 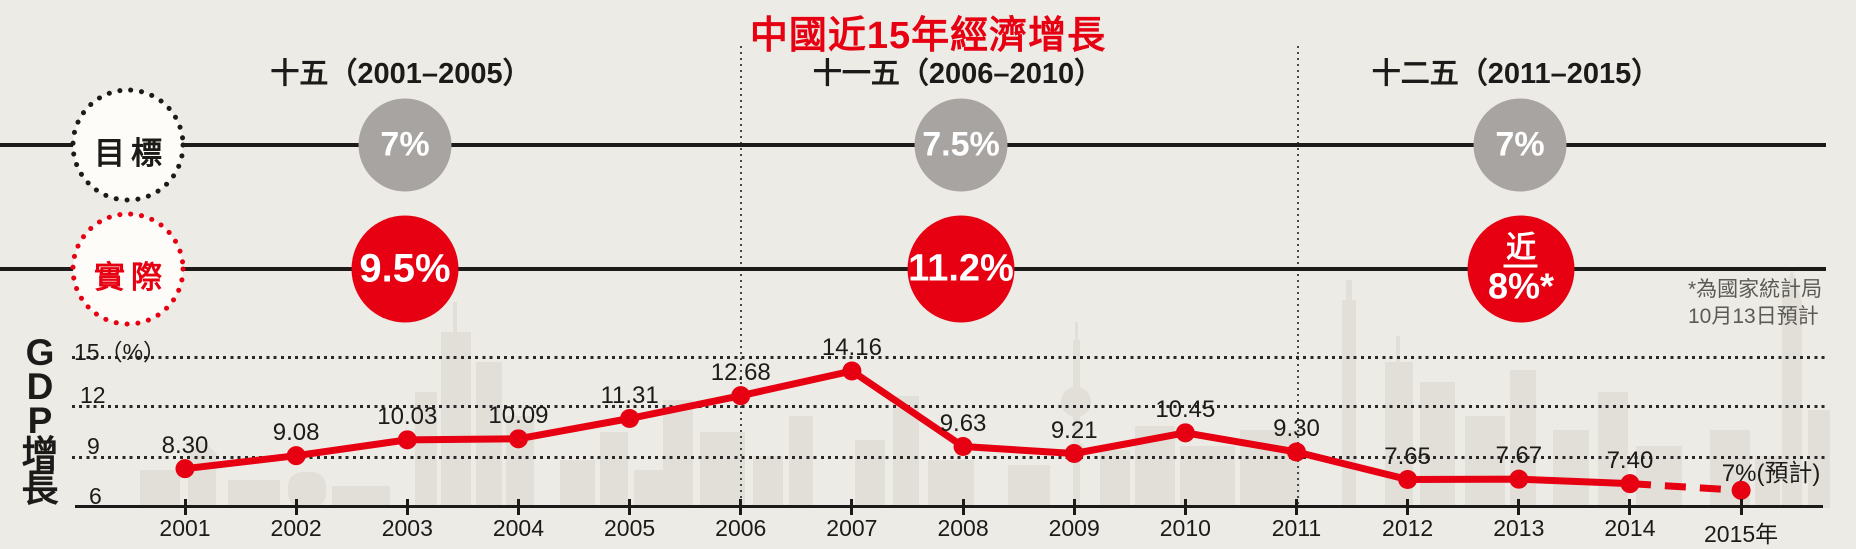 What do you see at coordinates (741, 528) in the screenshot?
I see `x-tick-label-2006: 2006` at bounding box center [741, 528].